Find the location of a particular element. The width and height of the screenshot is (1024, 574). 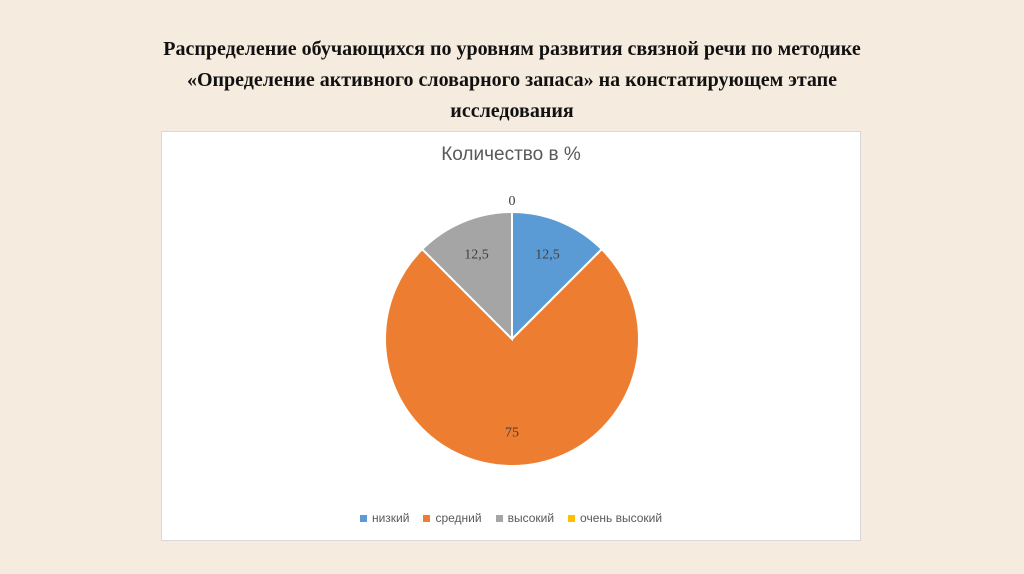

legend-label: высокий is located at coordinates (531, 518).